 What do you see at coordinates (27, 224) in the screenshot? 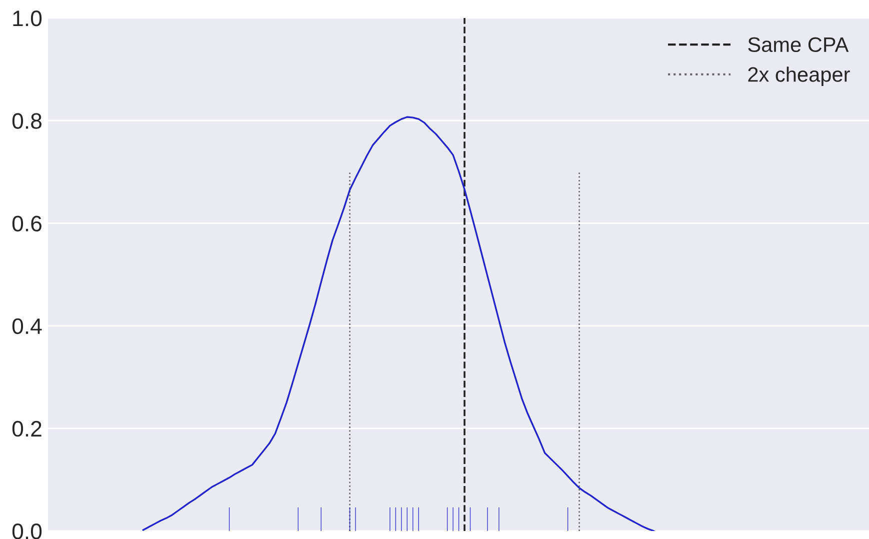
I see `y-tick-label: 0.6` at bounding box center [27, 224].